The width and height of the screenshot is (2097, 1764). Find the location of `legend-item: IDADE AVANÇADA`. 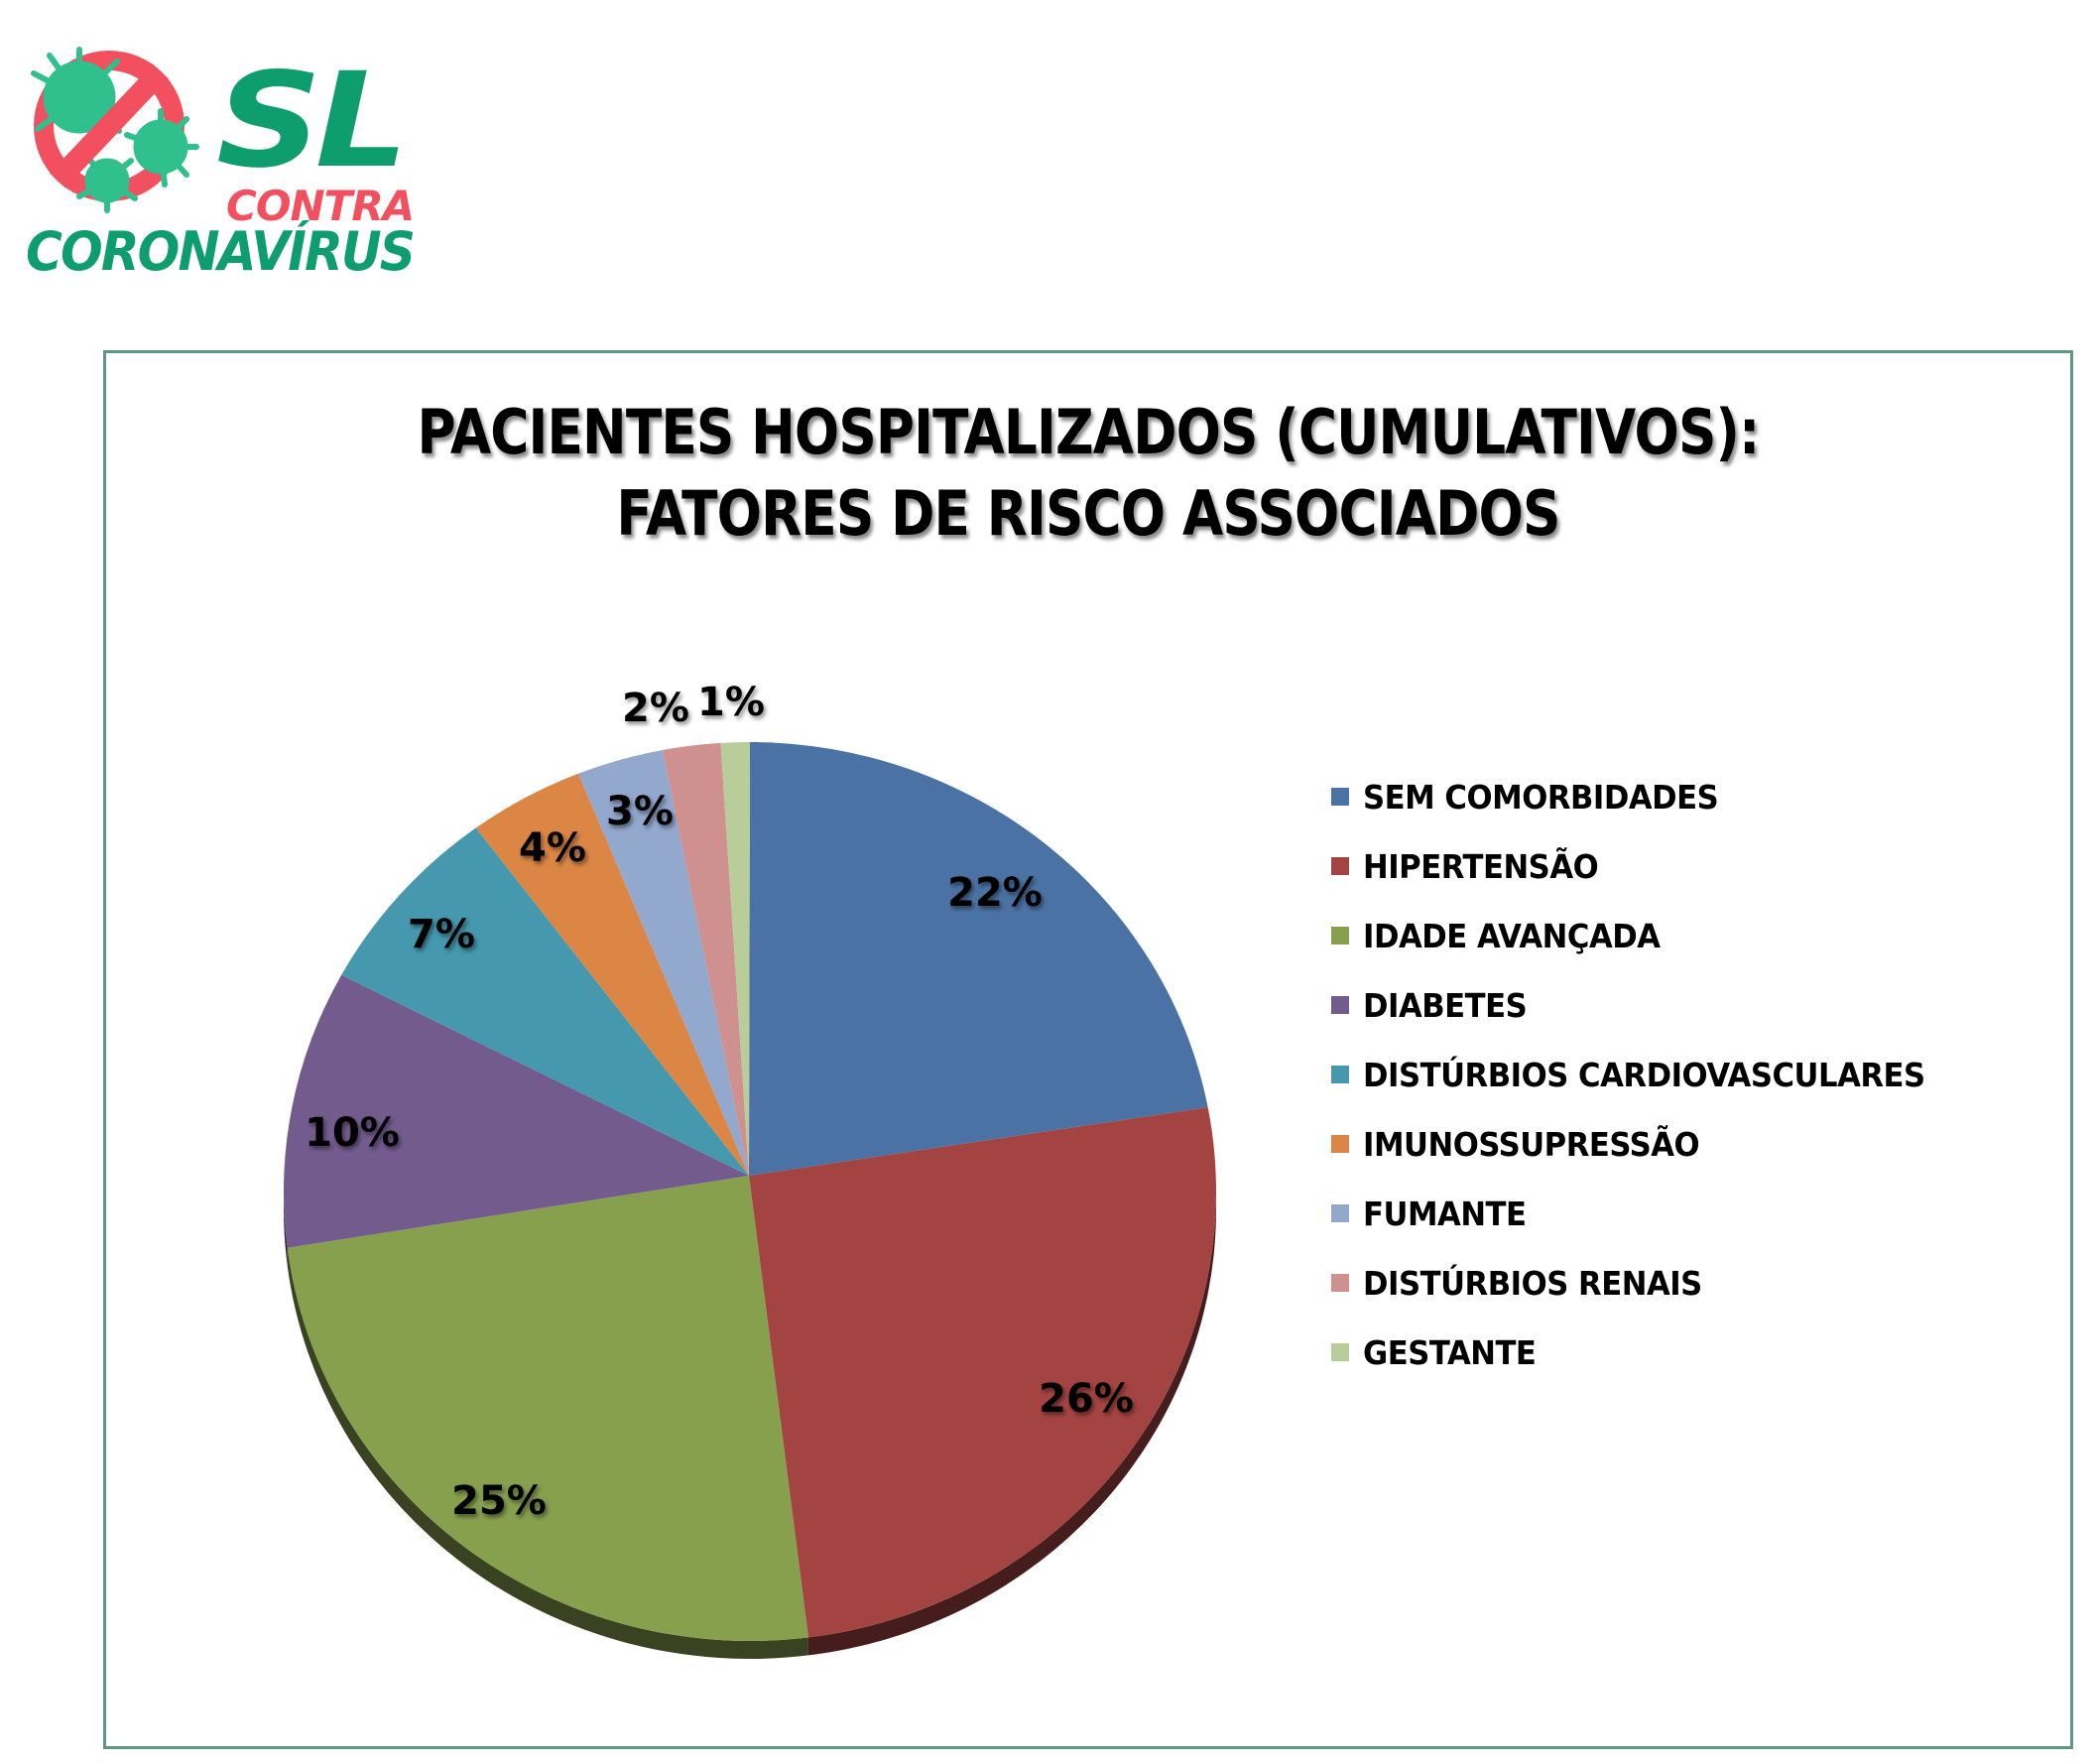

legend-item: IDADE AVANÇADA is located at coordinates (1506, 935).